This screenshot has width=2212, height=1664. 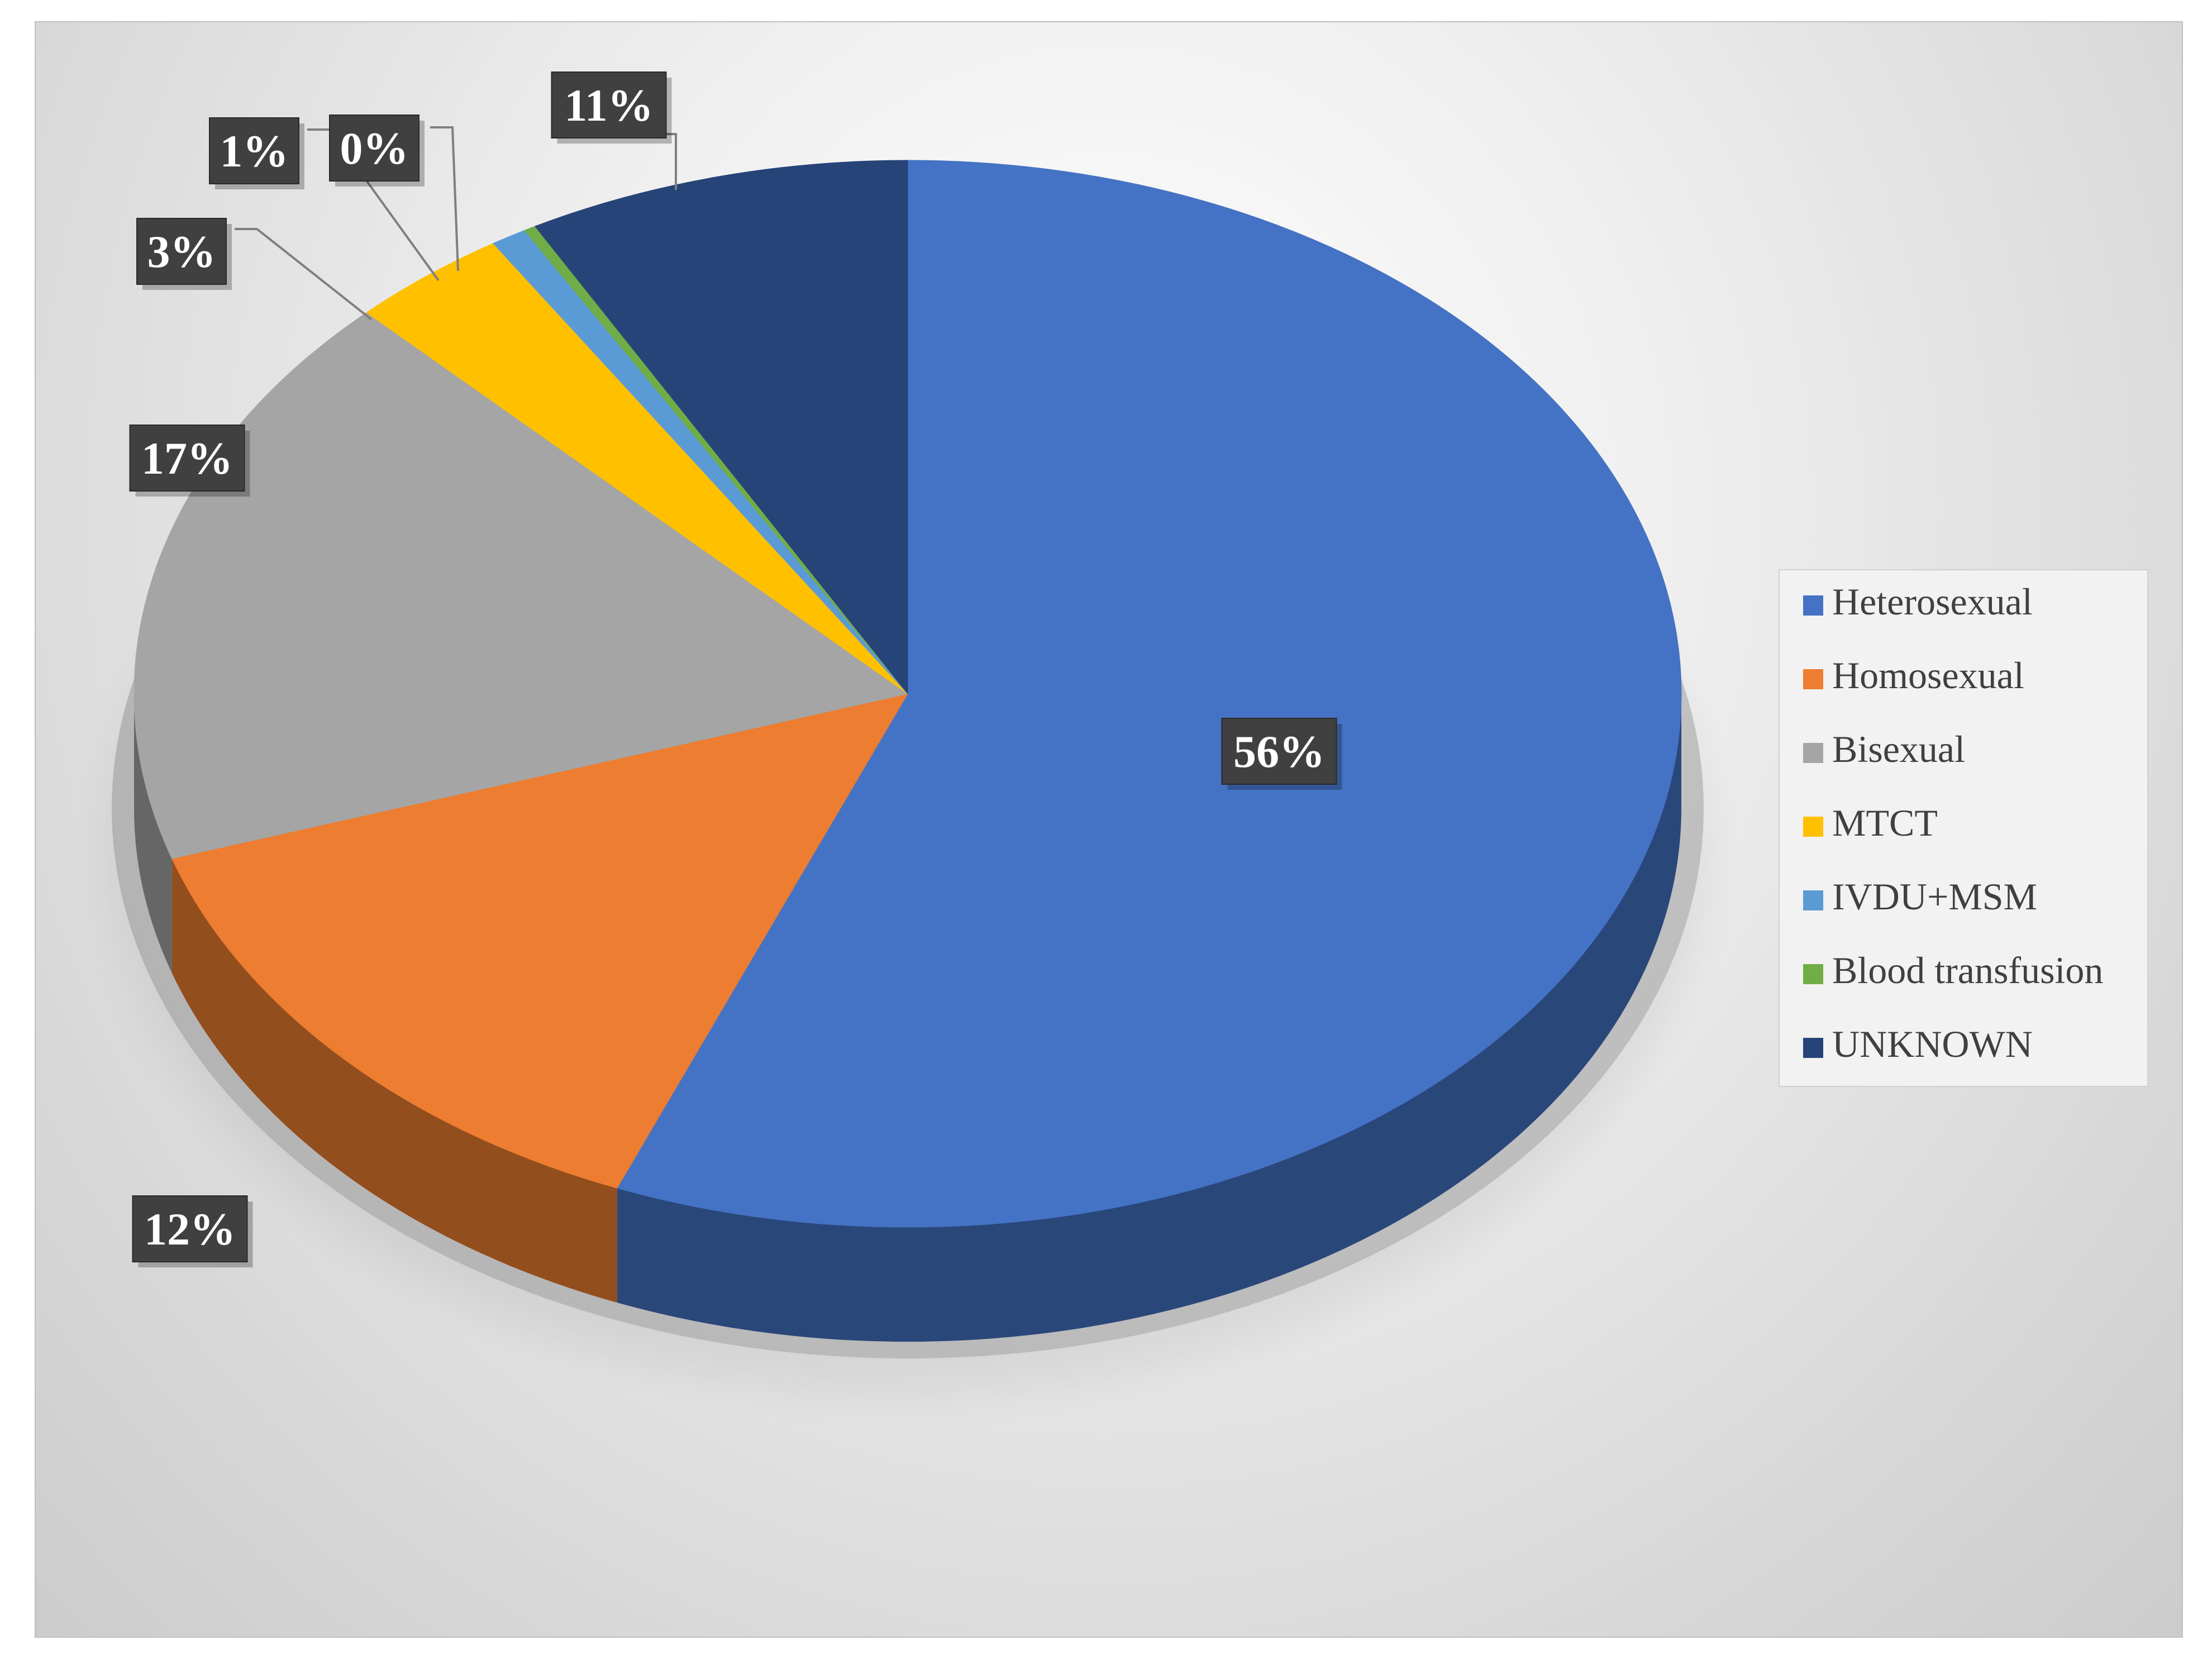 I want to click on slice-side-homosexual, so click(x=394, y=1081).